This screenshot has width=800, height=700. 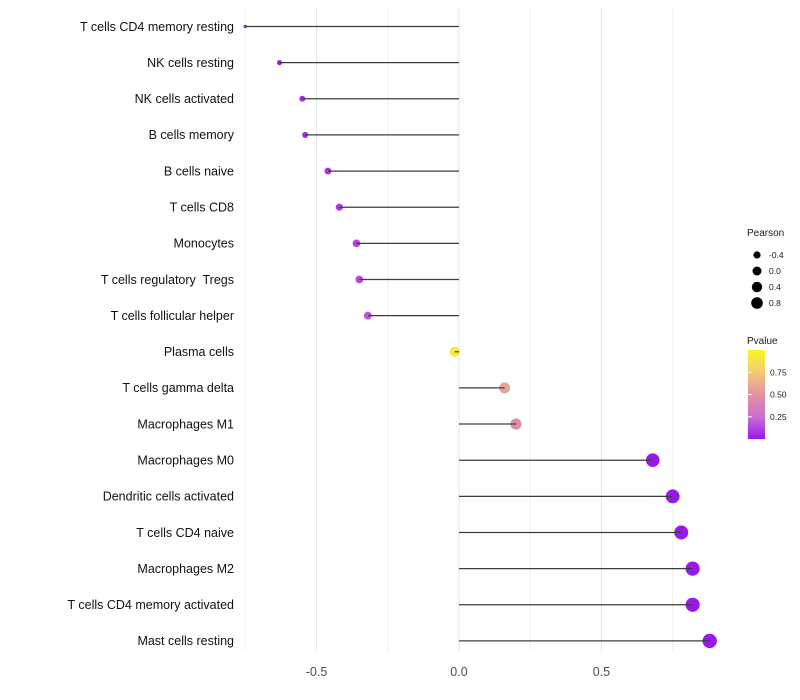 I want to click on category-label: T cells CD8, so click(x=202, y=208).